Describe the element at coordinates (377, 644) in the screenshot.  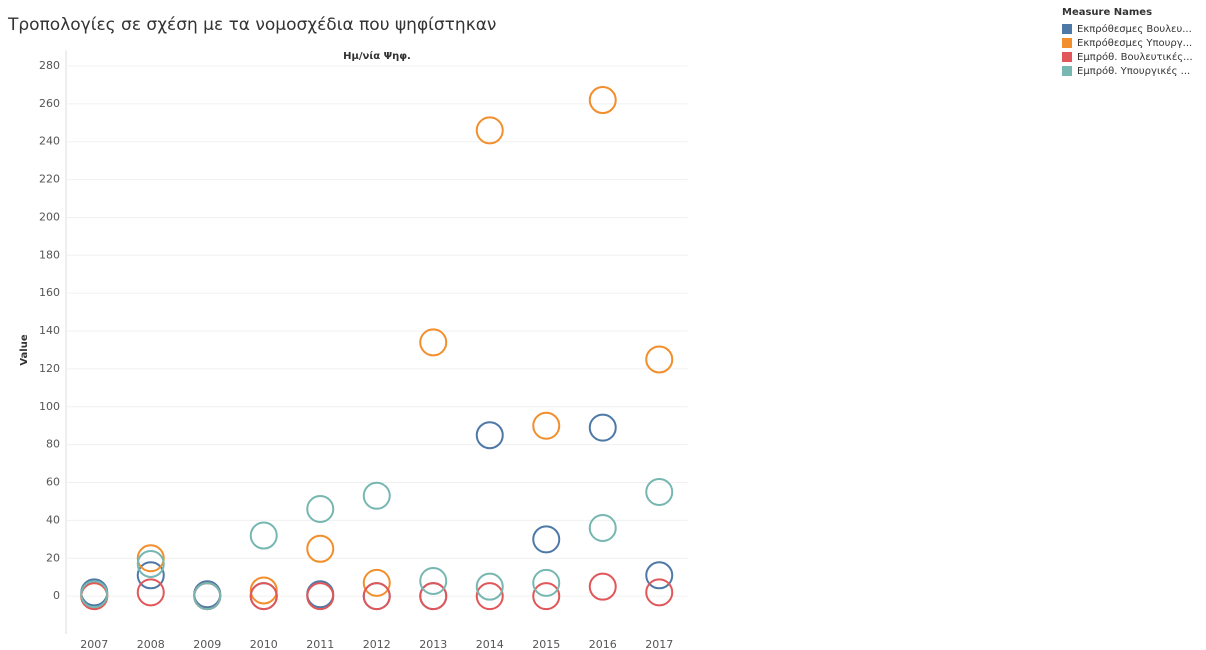
I see `x-tick-label: 2012` at that location.